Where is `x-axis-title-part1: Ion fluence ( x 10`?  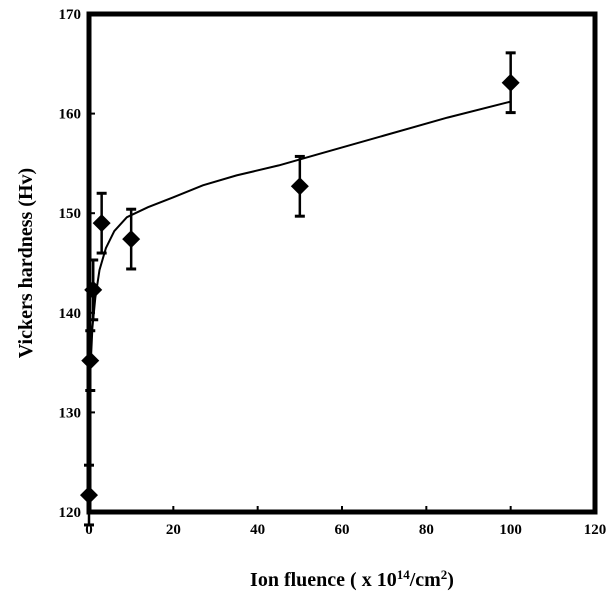
x-axis-title-part1: Ion fluence ( x 10 is located at coordinates (323, 580).